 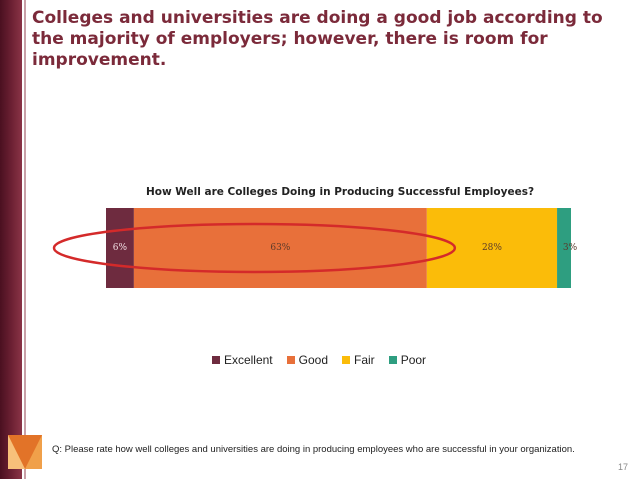 I want to click on bar-segment-good, so click(x=280, y=248).